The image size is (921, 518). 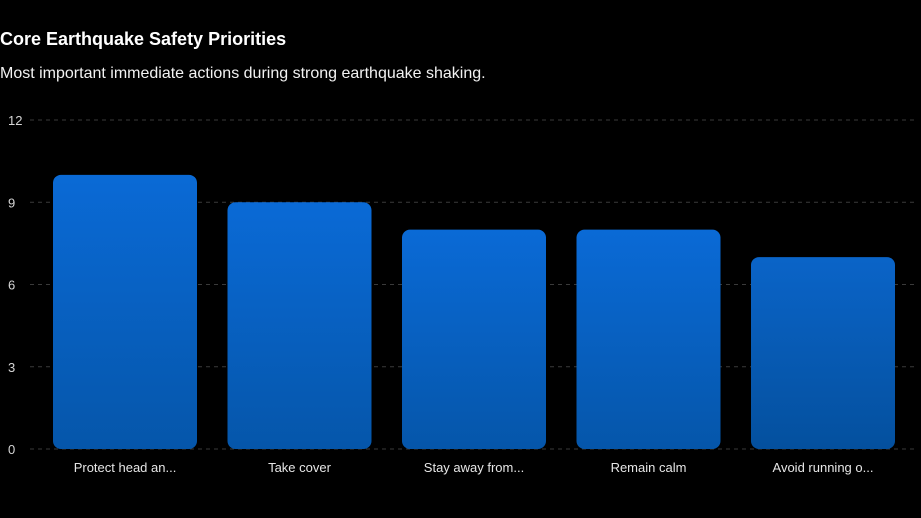 I want to click on chart-title: Core Earthquake Safety Priorities, so click(x=143, y=39).